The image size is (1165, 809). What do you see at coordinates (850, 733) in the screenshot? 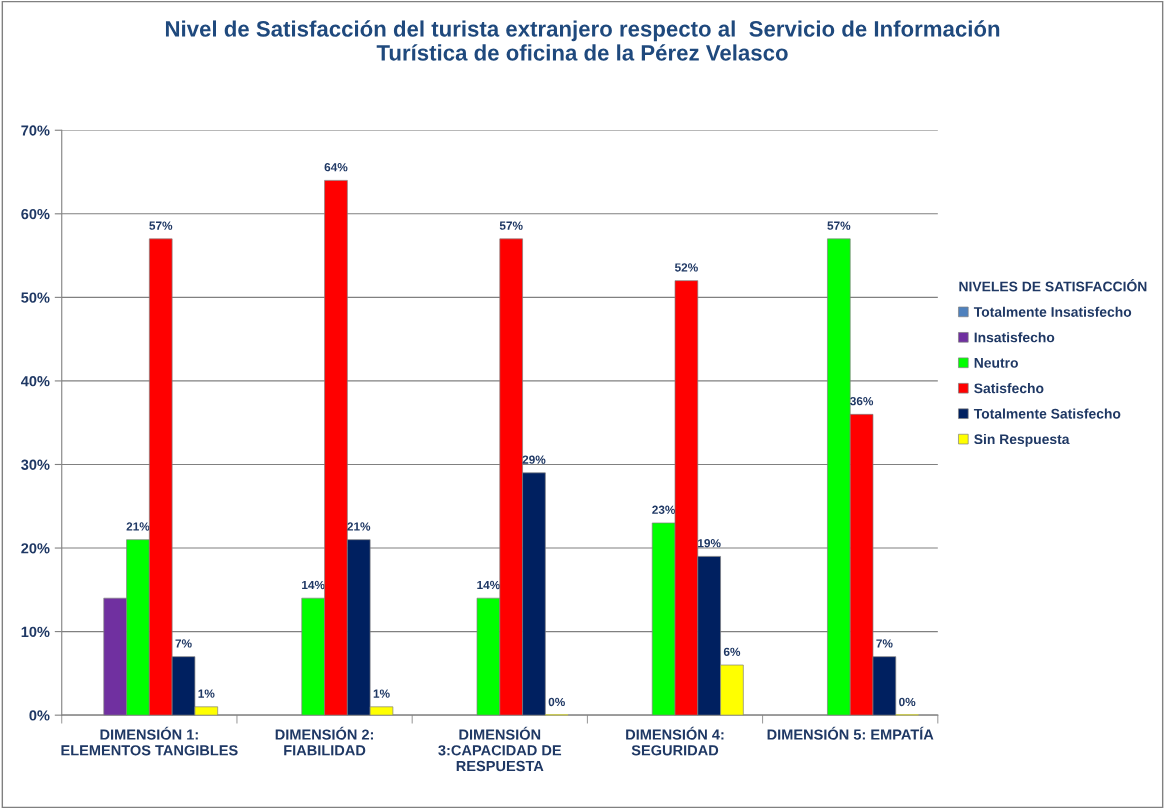
I see `x-tick-label: DIMENSIÓN 5: EMPATÍA` at bounding box center [850, 733].